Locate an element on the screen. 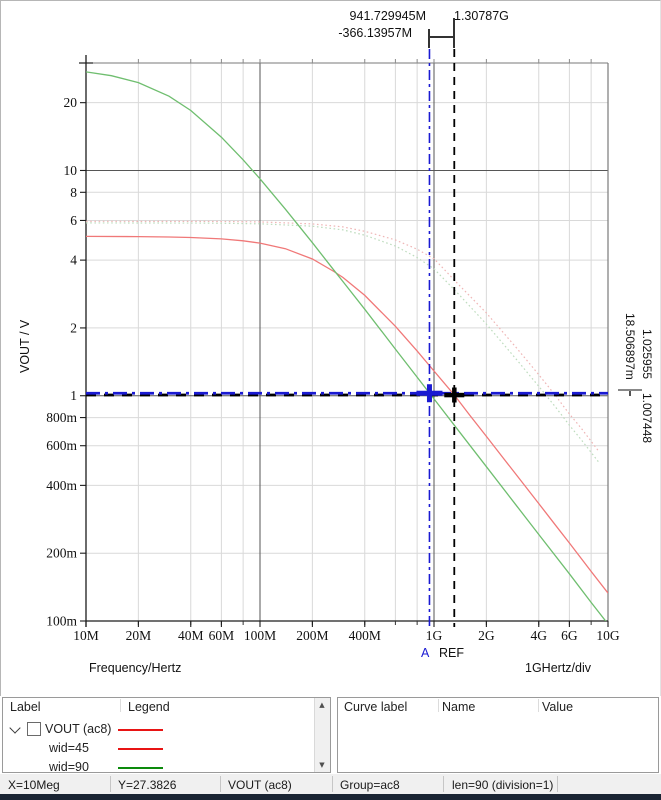  cursor-delta-y-readout: 18.506897m is located at coordinates (630, 346).